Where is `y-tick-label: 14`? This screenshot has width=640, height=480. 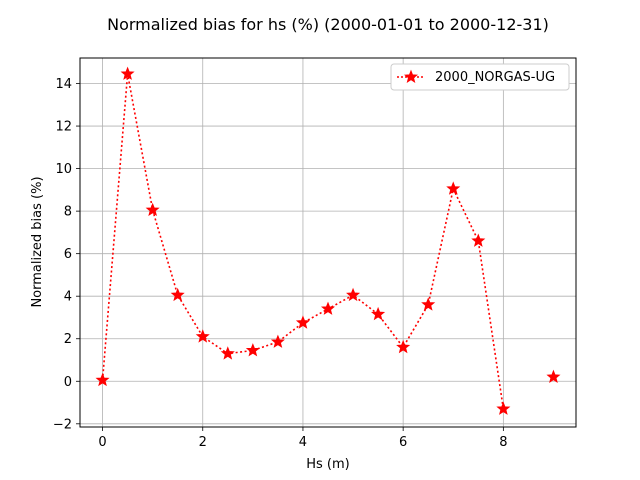 y-tick-label: 14 is located at coordinates (63, 84).